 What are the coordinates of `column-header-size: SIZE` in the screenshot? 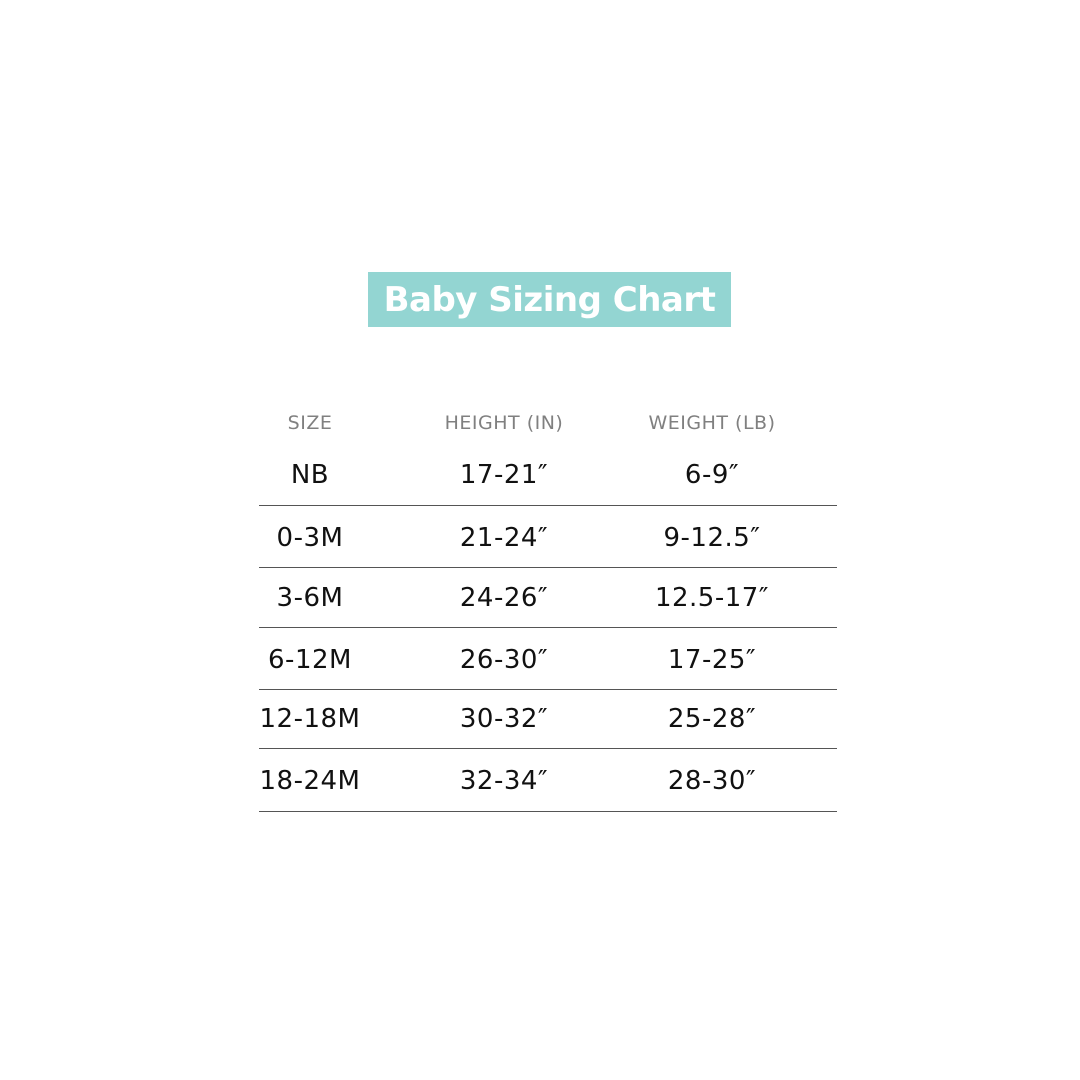 It's located at (310, 423).